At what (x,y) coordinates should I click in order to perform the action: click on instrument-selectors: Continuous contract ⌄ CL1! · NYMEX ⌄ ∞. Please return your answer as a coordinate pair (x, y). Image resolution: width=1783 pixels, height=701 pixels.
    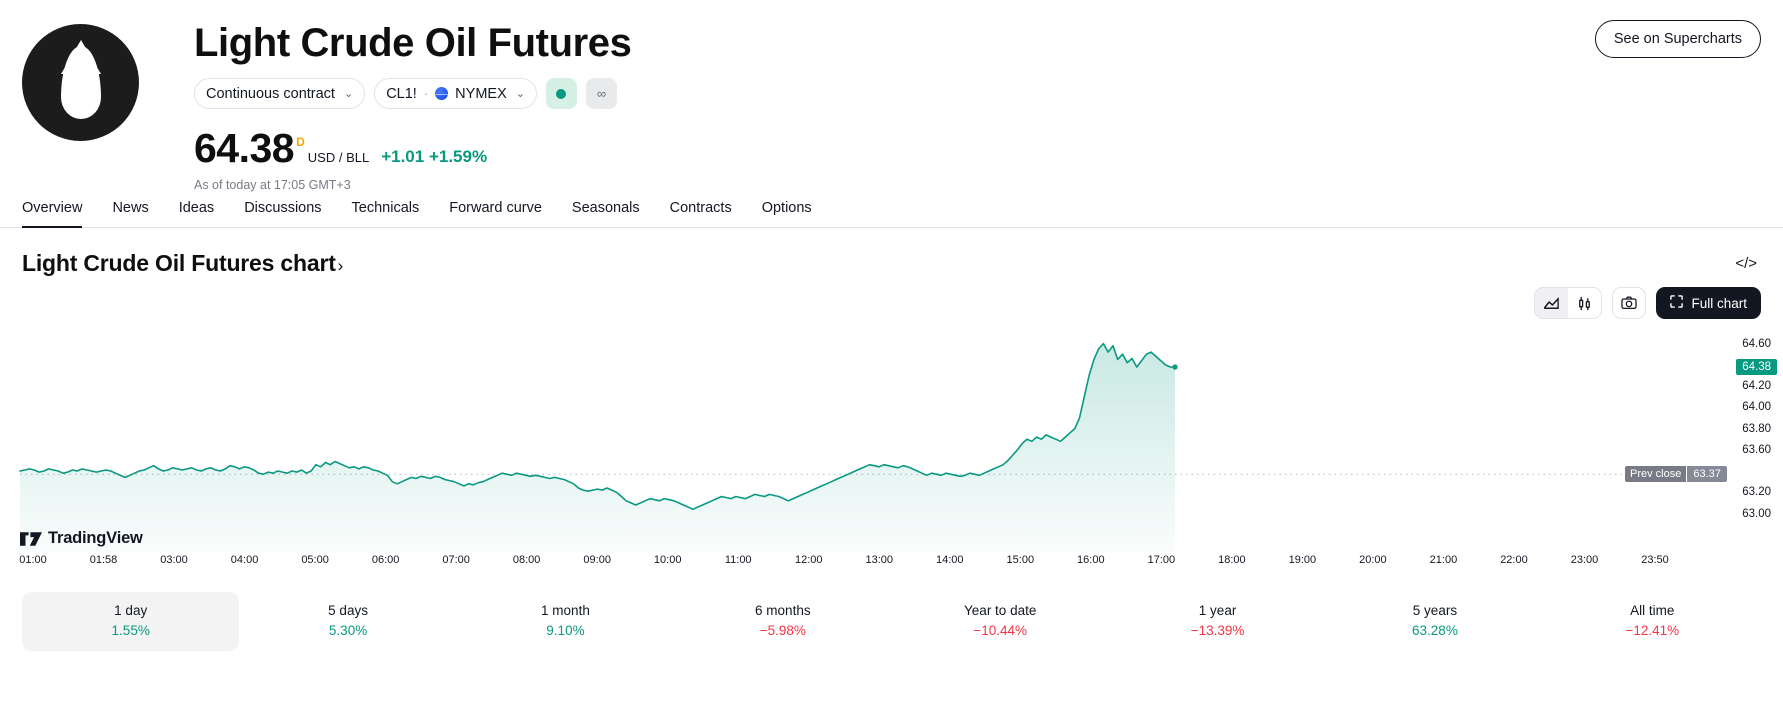
    Looking at the image, I should click on (977, 94).